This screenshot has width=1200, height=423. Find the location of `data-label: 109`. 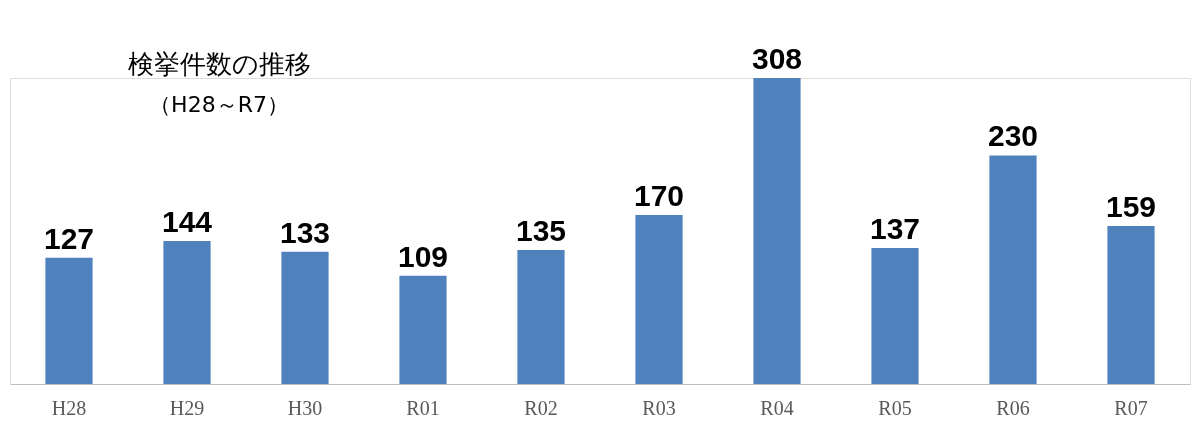

data-label: 109 is located at coordinates (423, 256).